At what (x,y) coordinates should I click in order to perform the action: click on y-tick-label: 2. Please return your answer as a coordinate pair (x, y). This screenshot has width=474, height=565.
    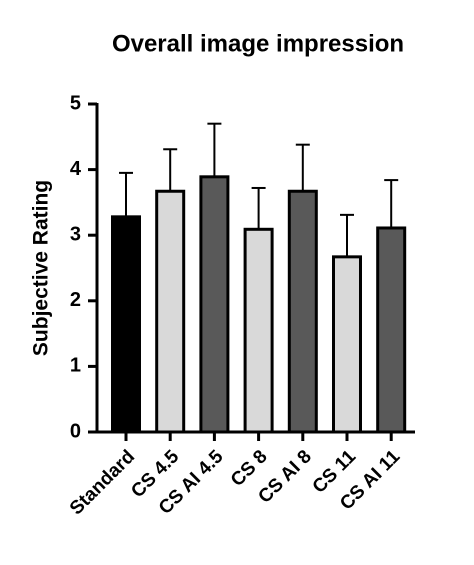
    Looking at the image, I should click on (75, 300).